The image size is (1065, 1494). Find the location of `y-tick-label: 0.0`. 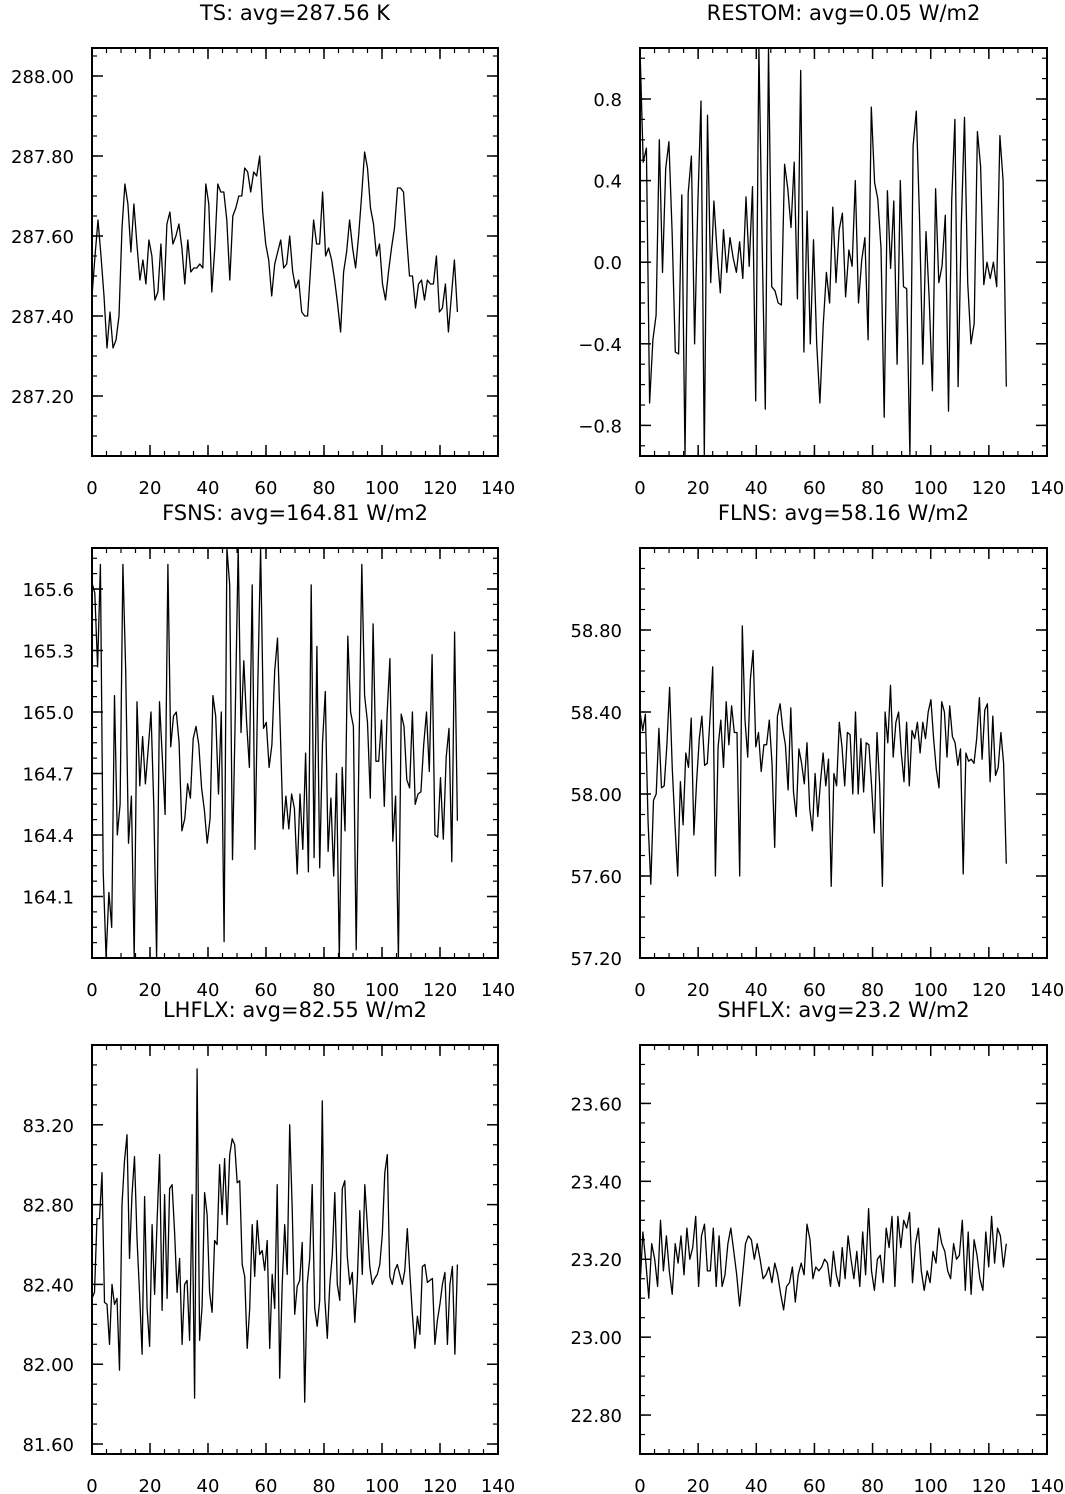

y-tick-label: 0.0 is located at coordinates (607, 263).